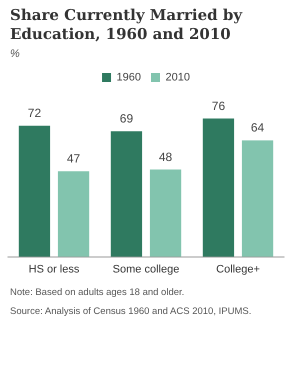 The width and height of the screenshot is (292, 367). I want to click on chart-title: Share Currently Married by Education, 1960 and 2010, so click(127, 25).